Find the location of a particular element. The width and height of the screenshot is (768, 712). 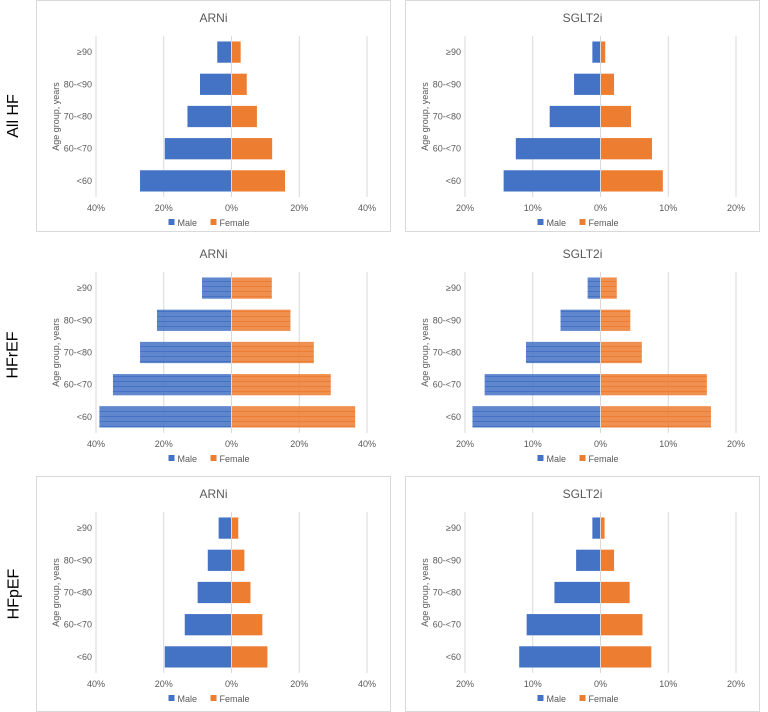

row-label-text: All HF is located at coordinates (13, 116).